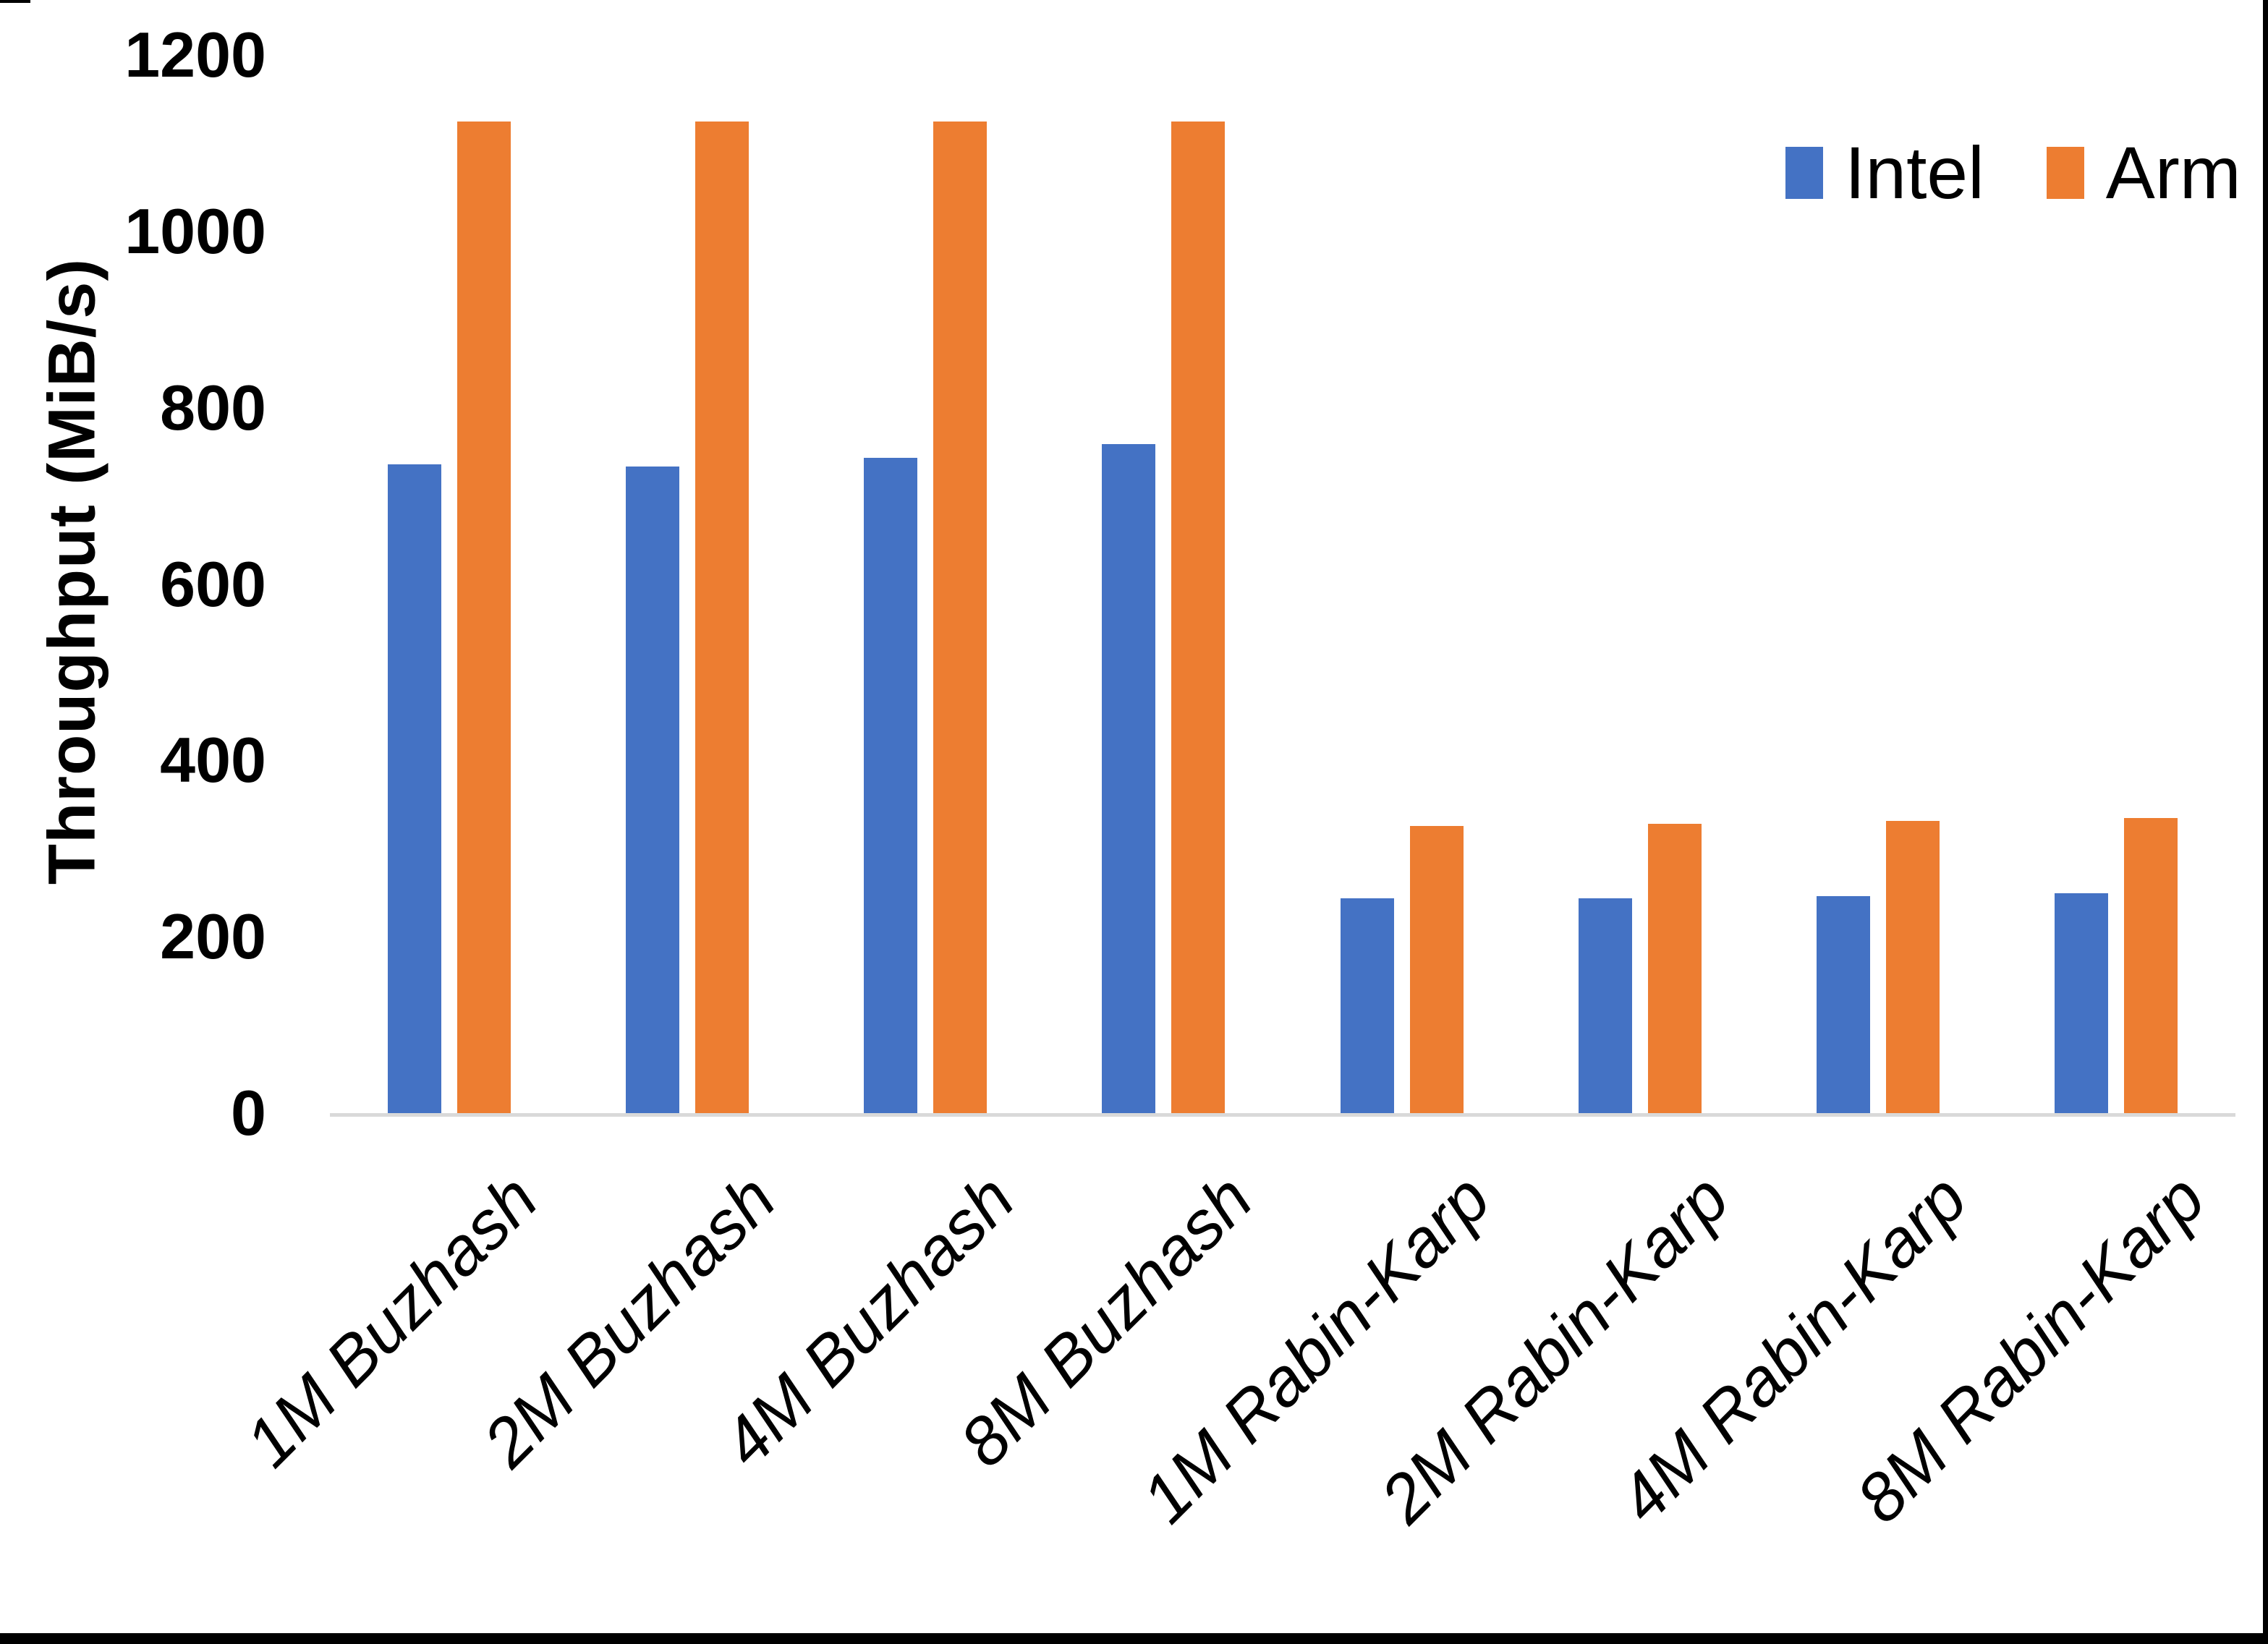 The image size is (2268, 1644). Describe the element at coordinates (1282, 1115) in the screenshot. I see `x-axis-line` at that location.